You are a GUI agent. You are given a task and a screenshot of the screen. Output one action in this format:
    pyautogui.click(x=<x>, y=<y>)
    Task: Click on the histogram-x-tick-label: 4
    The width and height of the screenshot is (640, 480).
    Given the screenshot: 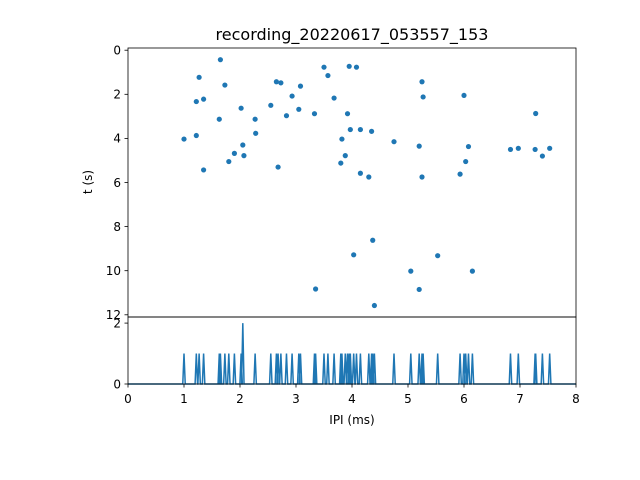 What is the action you would take?
    pyautogui.click(x=352, y=399)
    